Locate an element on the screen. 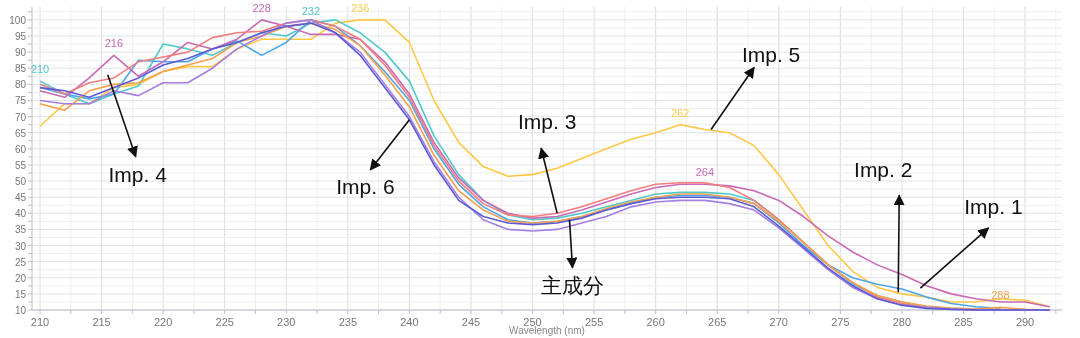 The width and height of the screenshot is (1080, 338). y-tick-label: 85 is located at coordinates (20, 69).